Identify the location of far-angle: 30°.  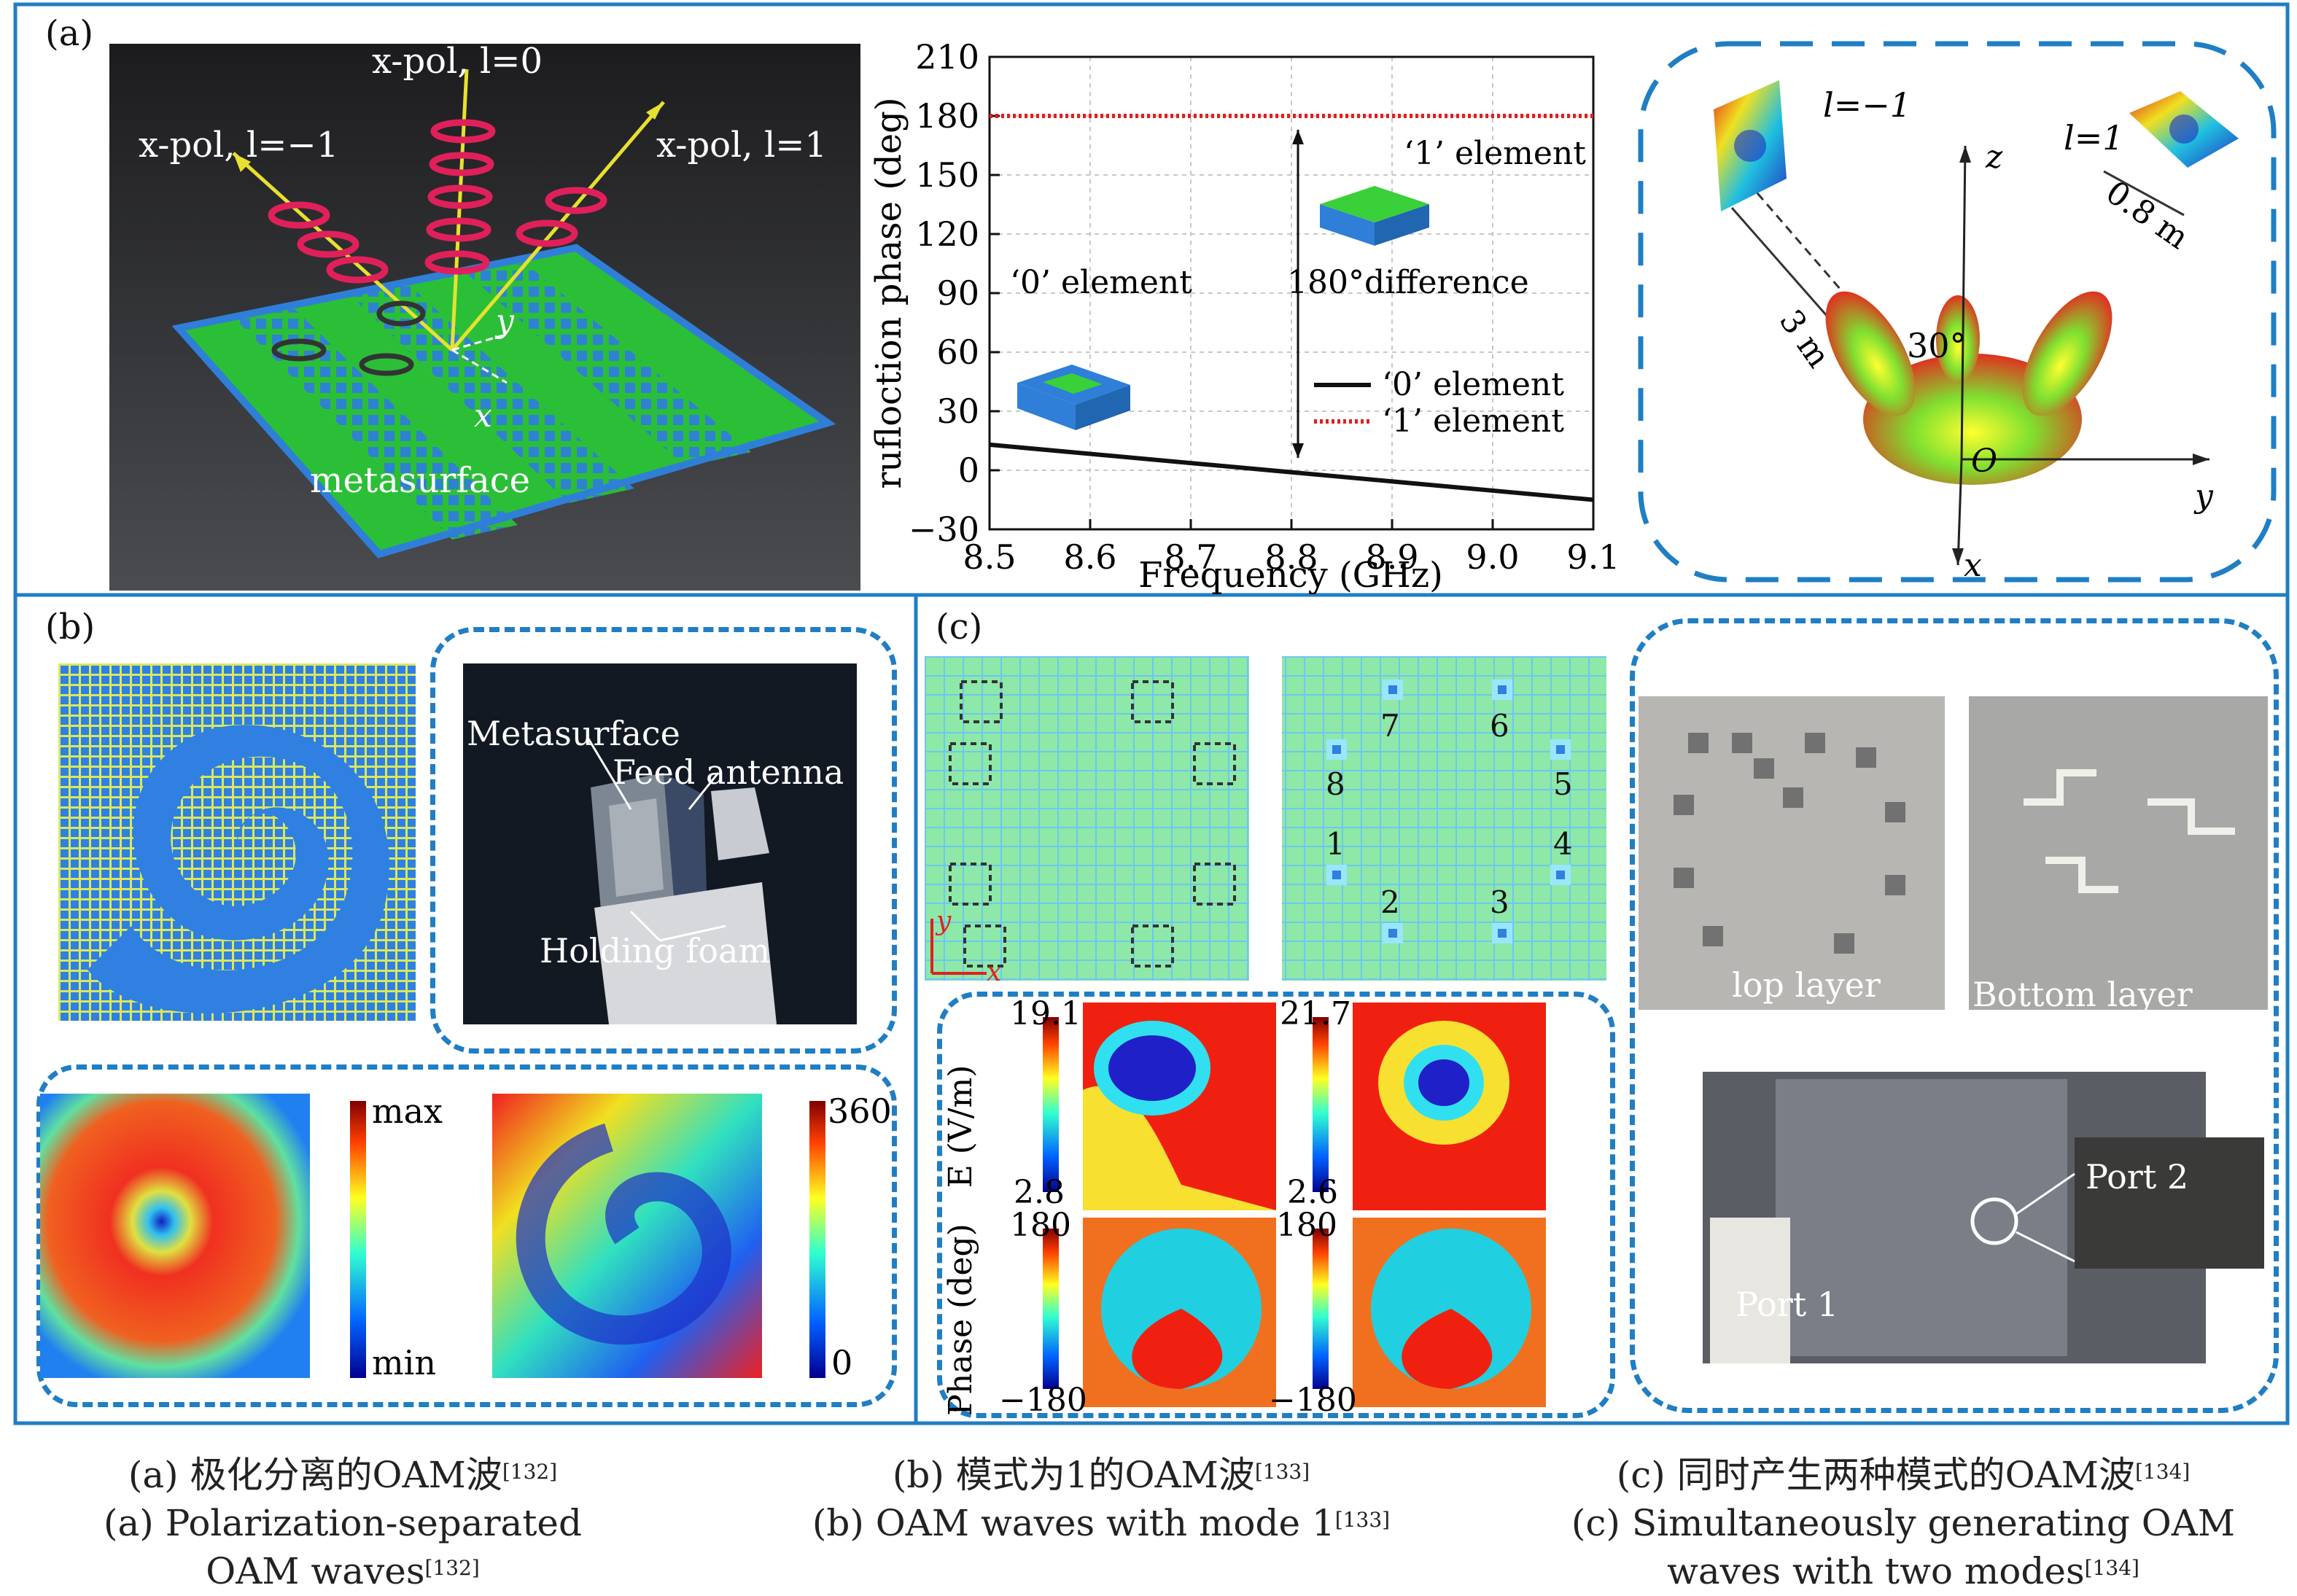
(1937, 345).